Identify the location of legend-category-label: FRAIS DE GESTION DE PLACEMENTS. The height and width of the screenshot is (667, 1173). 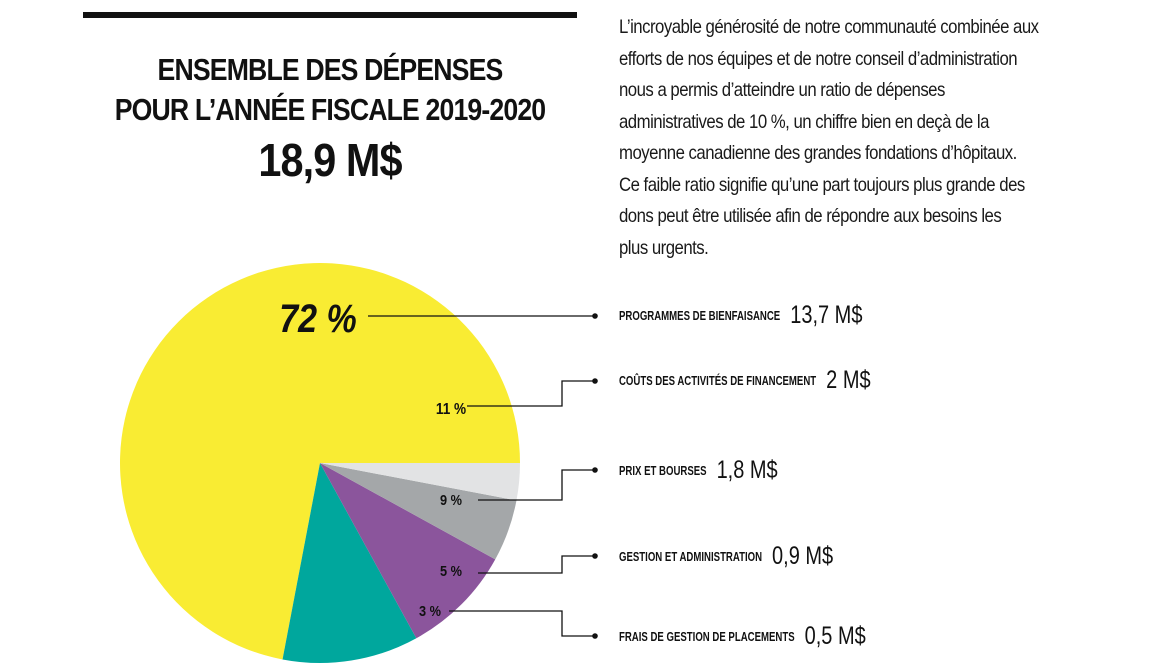
(707, 638).